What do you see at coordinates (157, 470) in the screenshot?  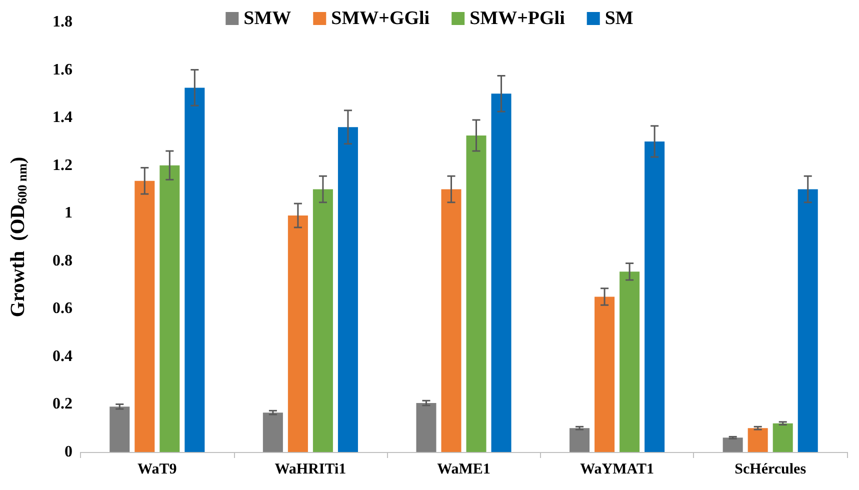 I see `x-tick-label: WaT9` at bounding box center [157, 470].